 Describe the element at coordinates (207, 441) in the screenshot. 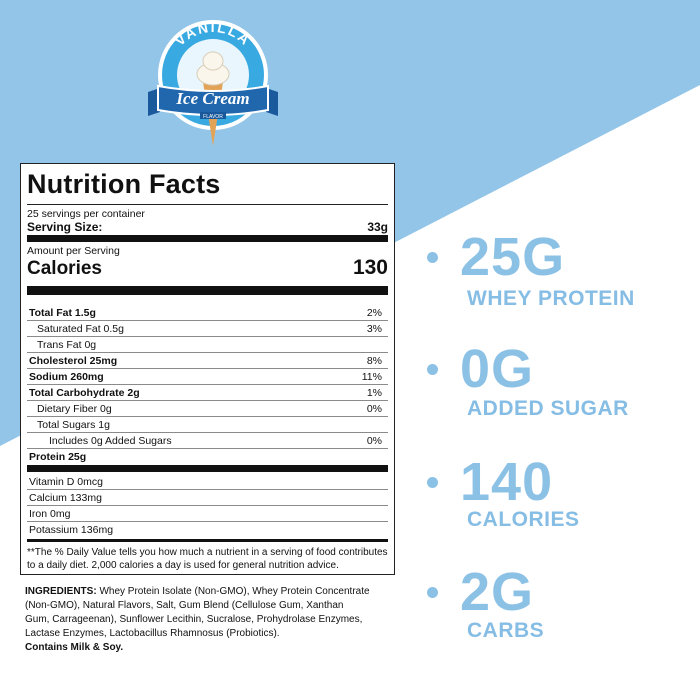

I see `nutrient-row: Includes 0g Added Sugars 0%` at that location.